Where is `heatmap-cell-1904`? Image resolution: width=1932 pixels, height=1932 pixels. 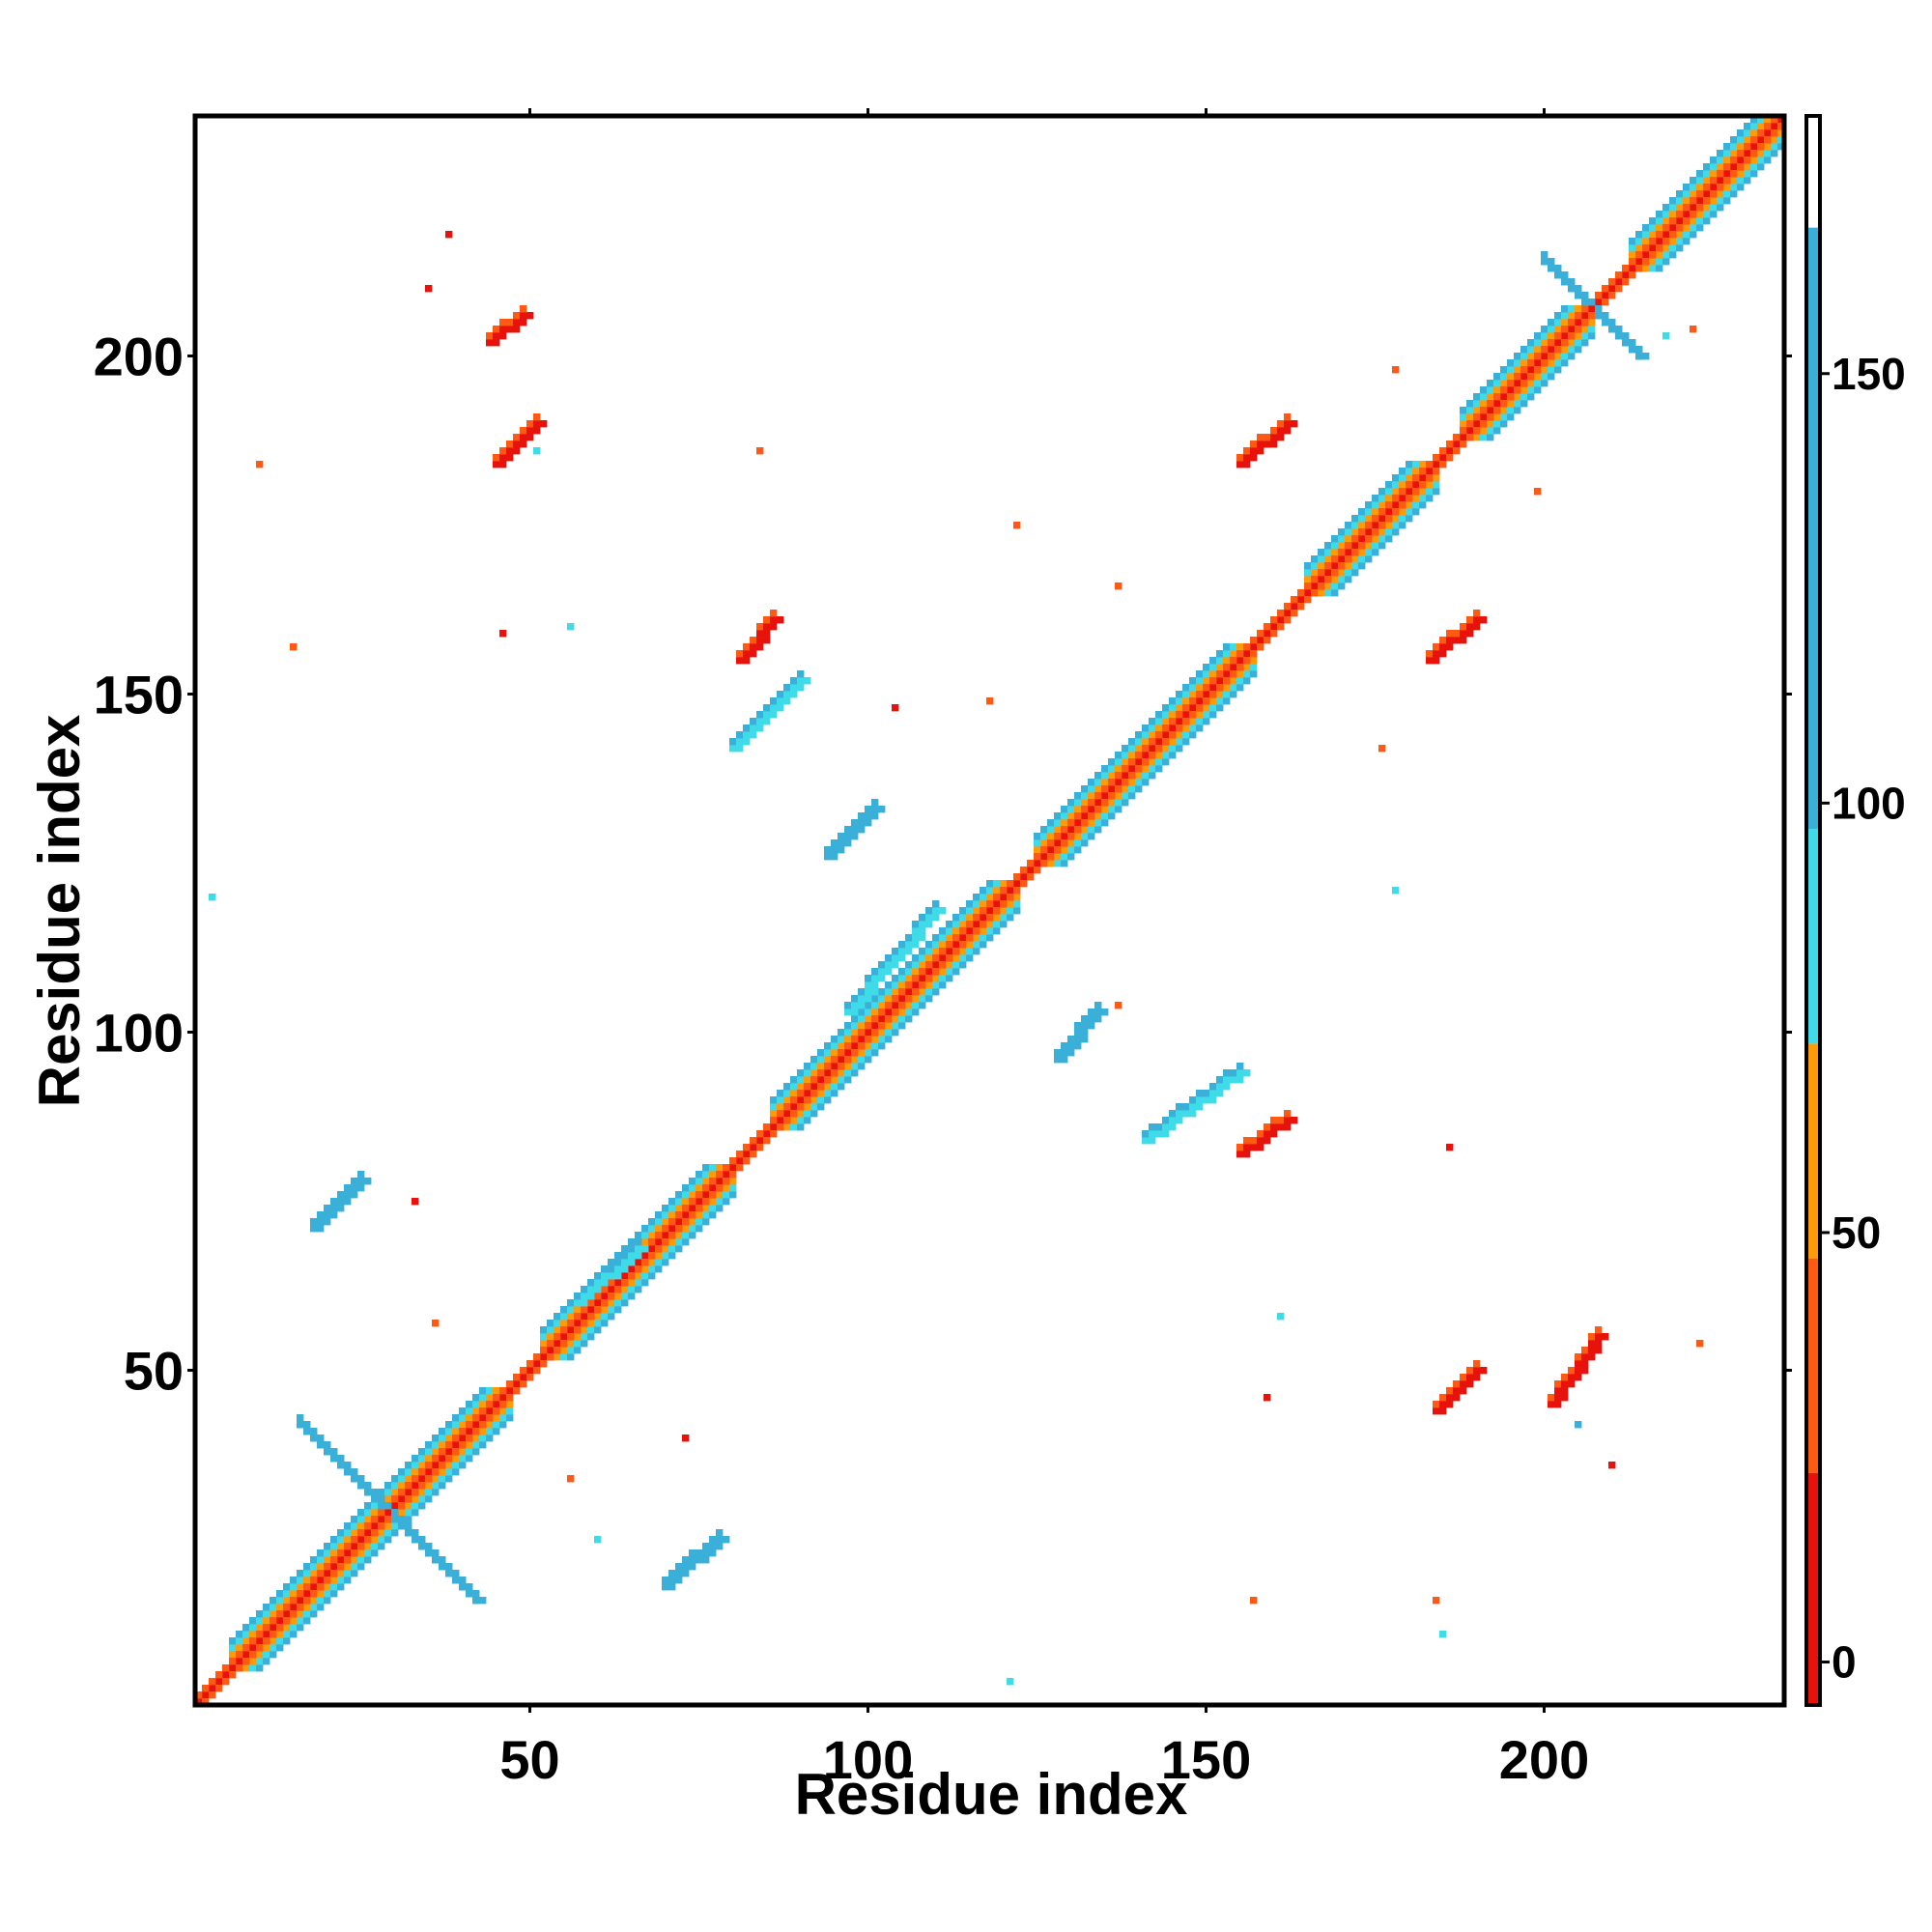
heatmap-cell-1904 is located at coordinates (841, 1066).